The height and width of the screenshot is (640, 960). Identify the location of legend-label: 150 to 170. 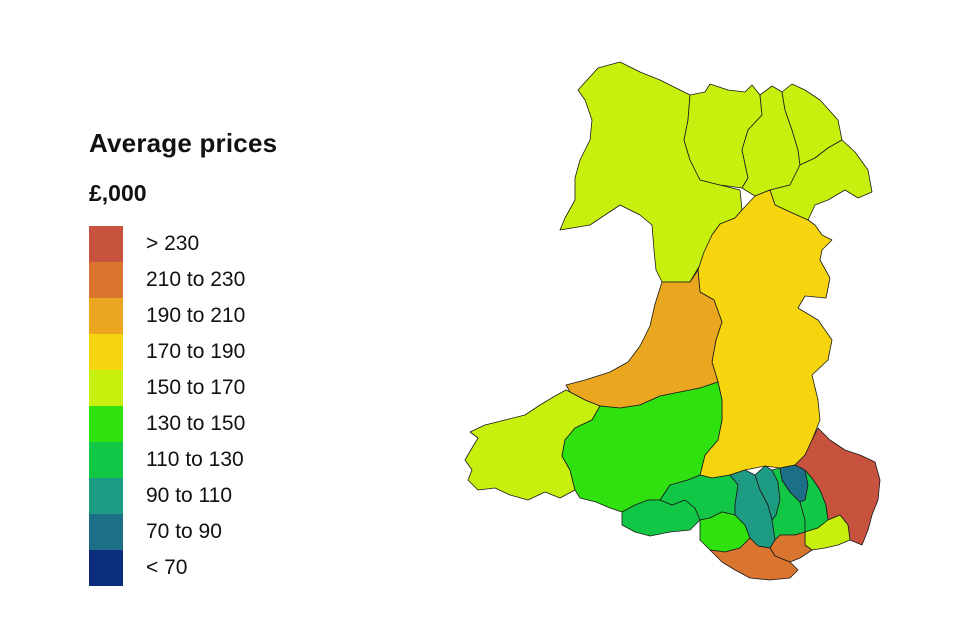
(196, 387).